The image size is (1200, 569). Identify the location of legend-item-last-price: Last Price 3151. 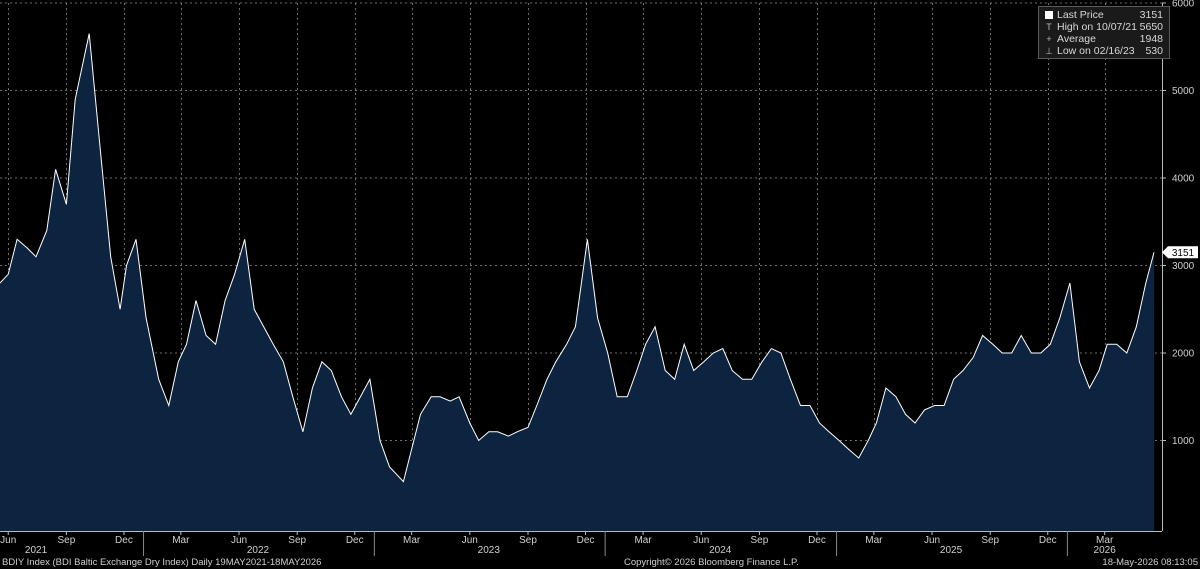
(1104, 15).